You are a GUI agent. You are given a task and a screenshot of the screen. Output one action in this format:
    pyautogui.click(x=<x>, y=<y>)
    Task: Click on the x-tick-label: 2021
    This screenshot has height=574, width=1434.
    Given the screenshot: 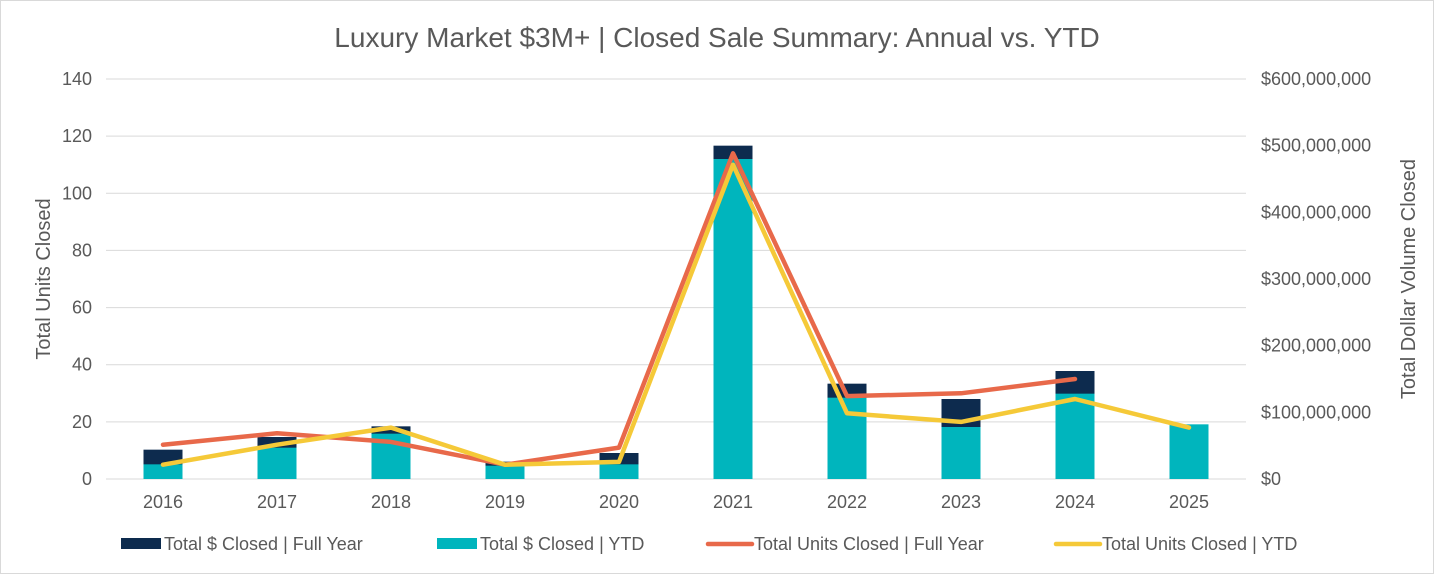 What is the action you would take?
    pyautogui.click(x=733, y=502)
    